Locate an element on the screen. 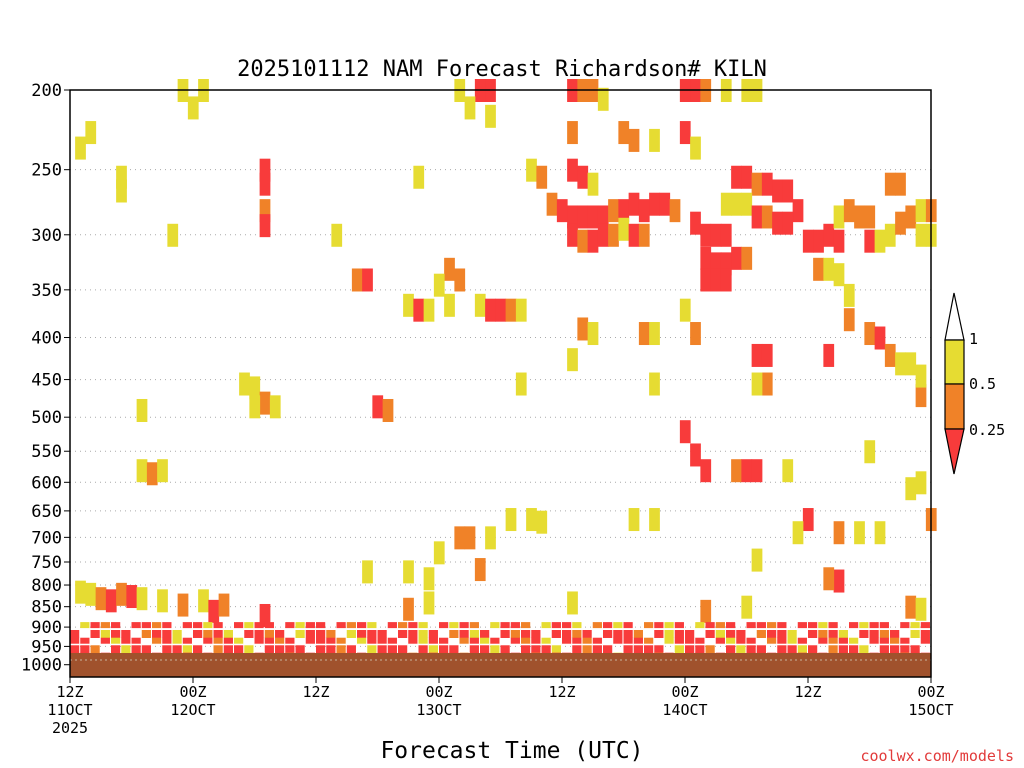  chart-title: 2025101112 NAM Forecast Richardson# KILN is located at coordinates (502, 69).